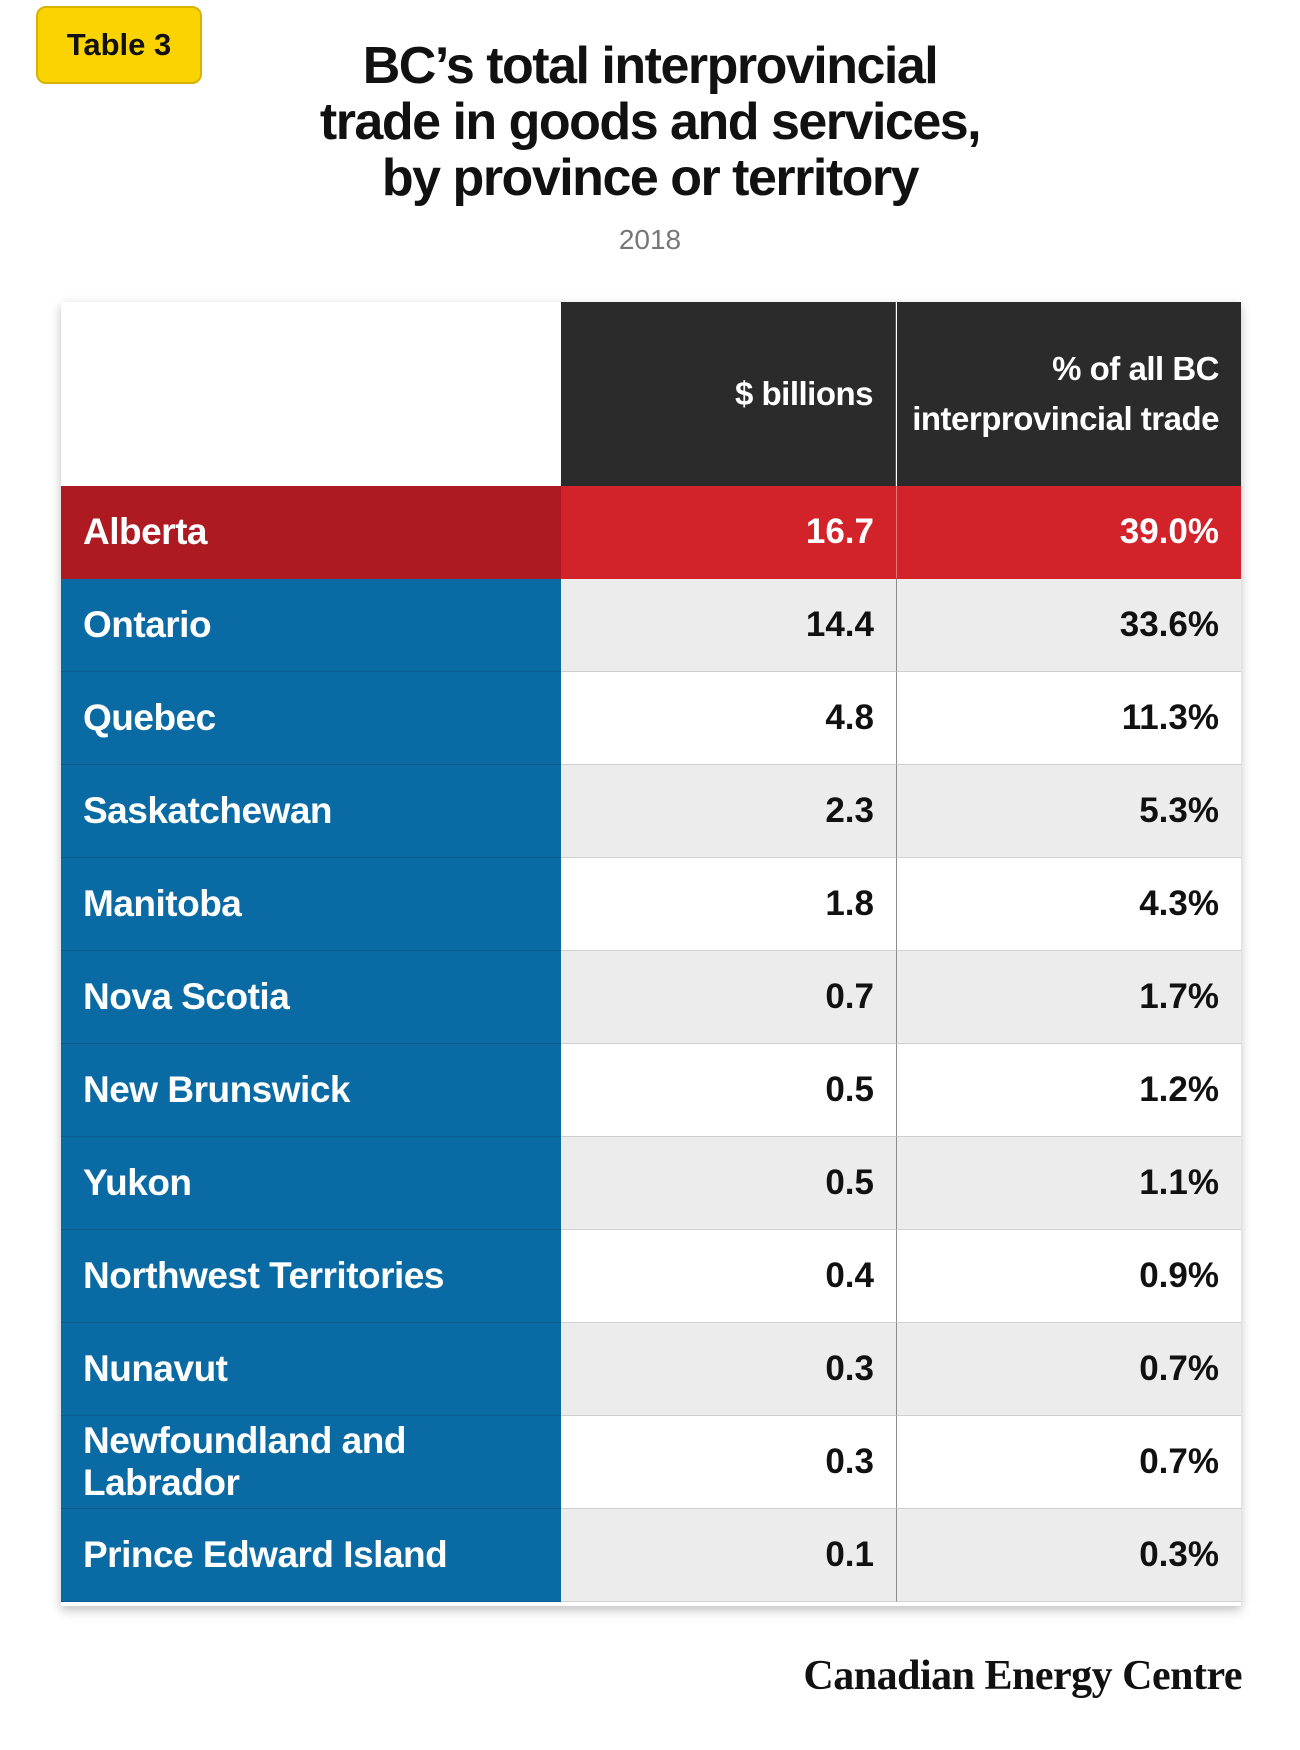 This screenshot has height=1750, width=1300. Describe the element at coordinates (1022, 1676) in the screenshot. I see `canadian-energy-centre-logo: Canadian Energy Centre` at that location.